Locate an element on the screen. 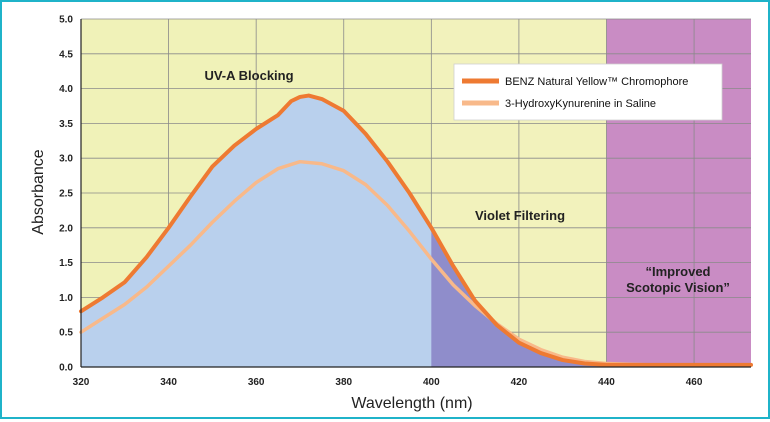 The image size is (770, 422). region-label-scotopic-0: “Improved is located at coordinates (677, 271).